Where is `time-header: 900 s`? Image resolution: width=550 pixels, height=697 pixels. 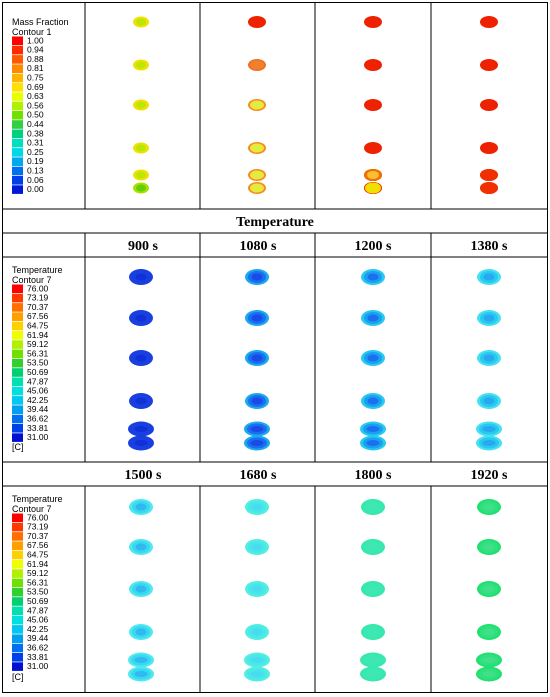 time-header: 900 s is located at coordinates (143, 246).